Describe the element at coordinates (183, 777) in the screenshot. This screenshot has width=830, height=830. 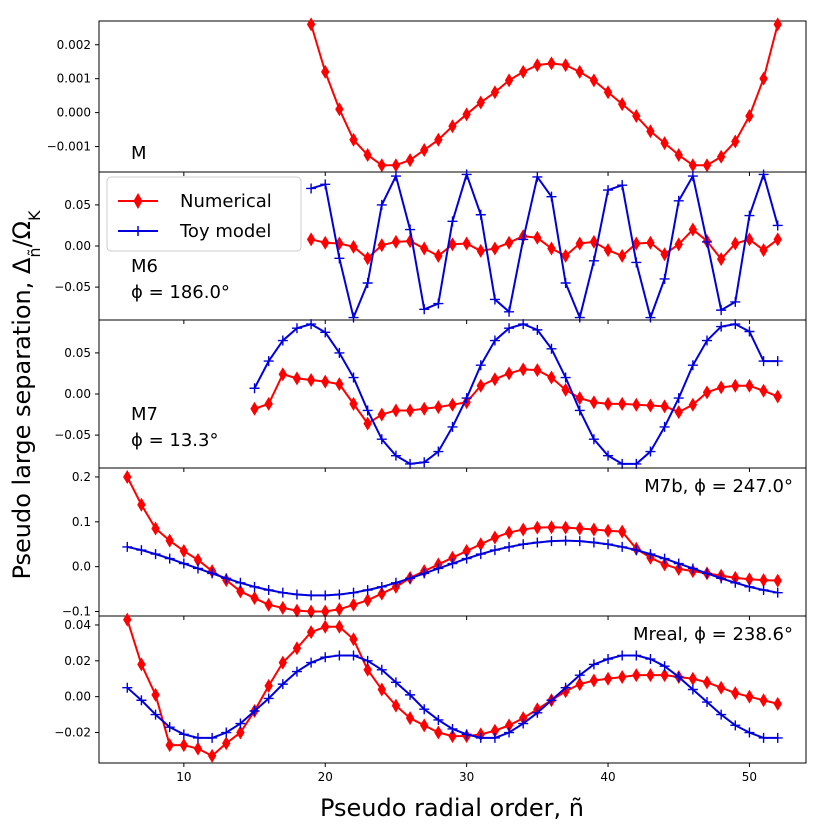
I see `x-tick-label: 10` at that location.